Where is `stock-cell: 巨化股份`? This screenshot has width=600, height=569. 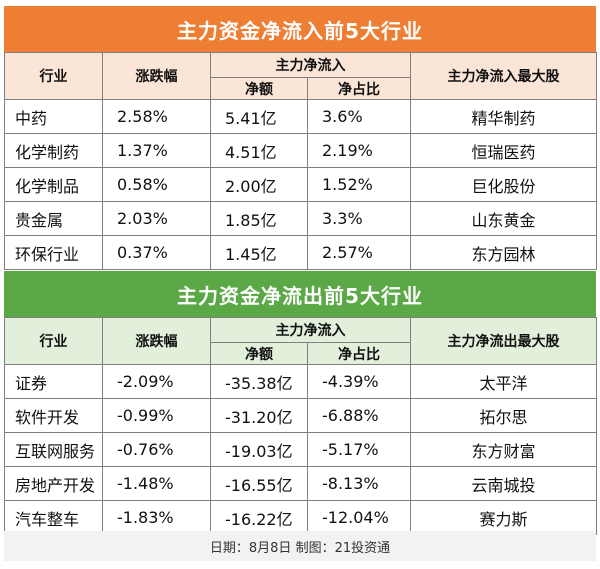
stock-cell: 巨化股份 is located at coordinates (503, 184).